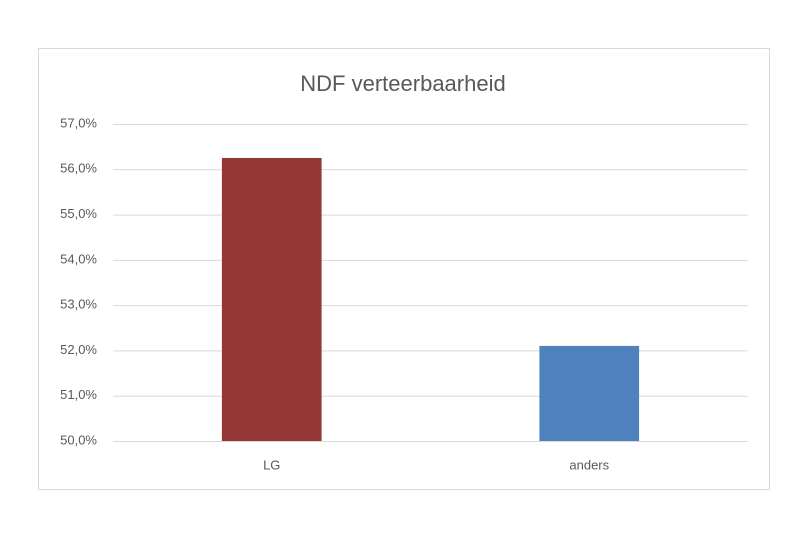  What do you see at coordinates (589, 464) in the screenshot?
I see `x-tick-label: anders` at bounding box center [589, 464].